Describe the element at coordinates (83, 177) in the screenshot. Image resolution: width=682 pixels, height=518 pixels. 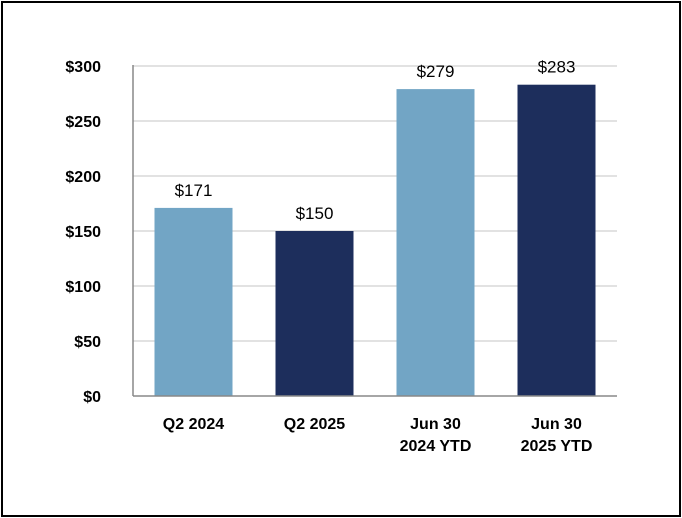
I see `y-tick-label: $200` at that location.